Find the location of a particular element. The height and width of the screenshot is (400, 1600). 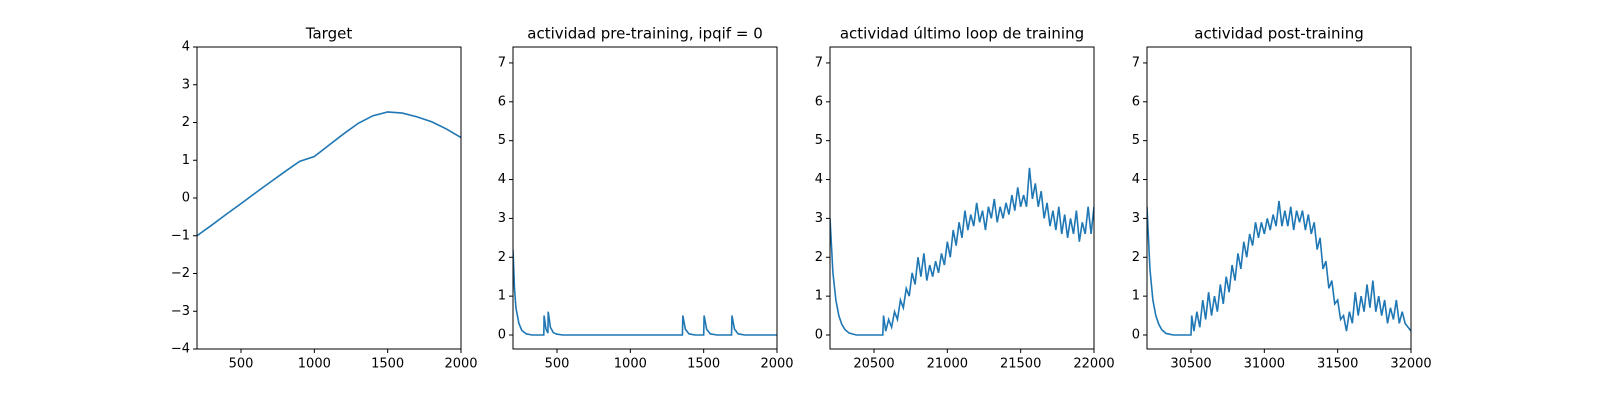

x-tick-label: 20500 is located at coordinates (873, 364).